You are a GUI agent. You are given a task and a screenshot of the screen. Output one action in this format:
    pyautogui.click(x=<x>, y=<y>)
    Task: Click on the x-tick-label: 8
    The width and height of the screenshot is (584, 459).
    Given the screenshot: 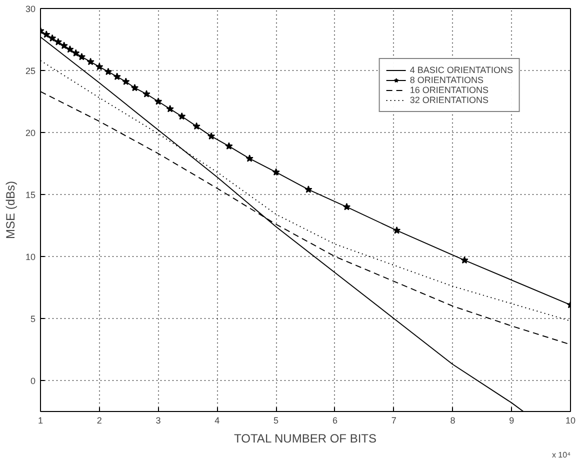 What is the action you would take?
    pyautogui.click(x=453, y=421)
    